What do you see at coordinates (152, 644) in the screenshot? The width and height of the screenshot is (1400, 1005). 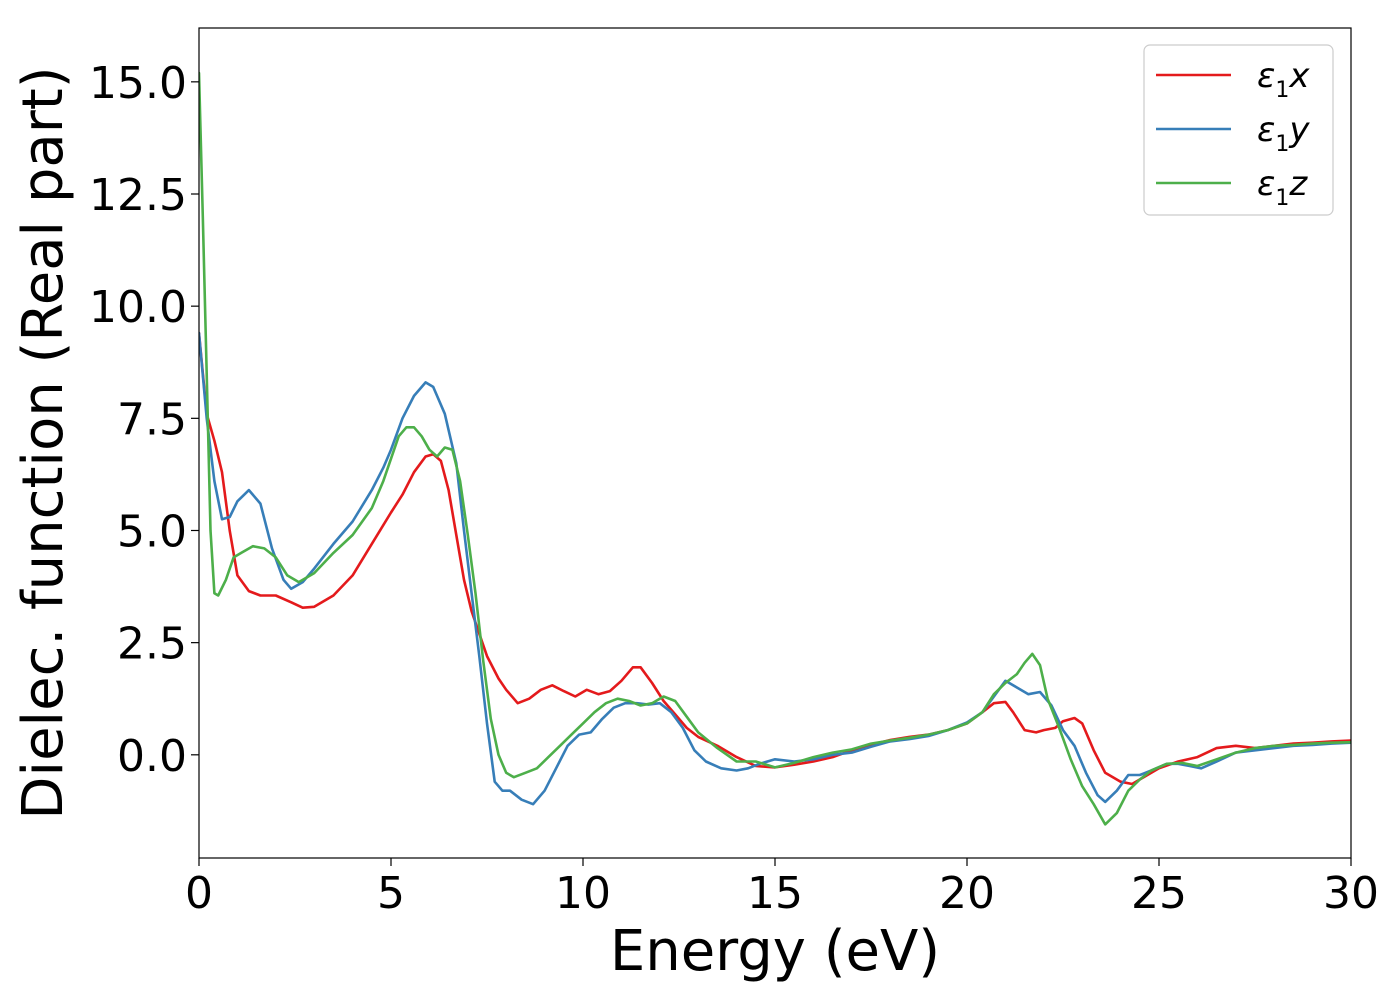 I see `y-tick-label: 2.5` at bounding box center [152, 644].